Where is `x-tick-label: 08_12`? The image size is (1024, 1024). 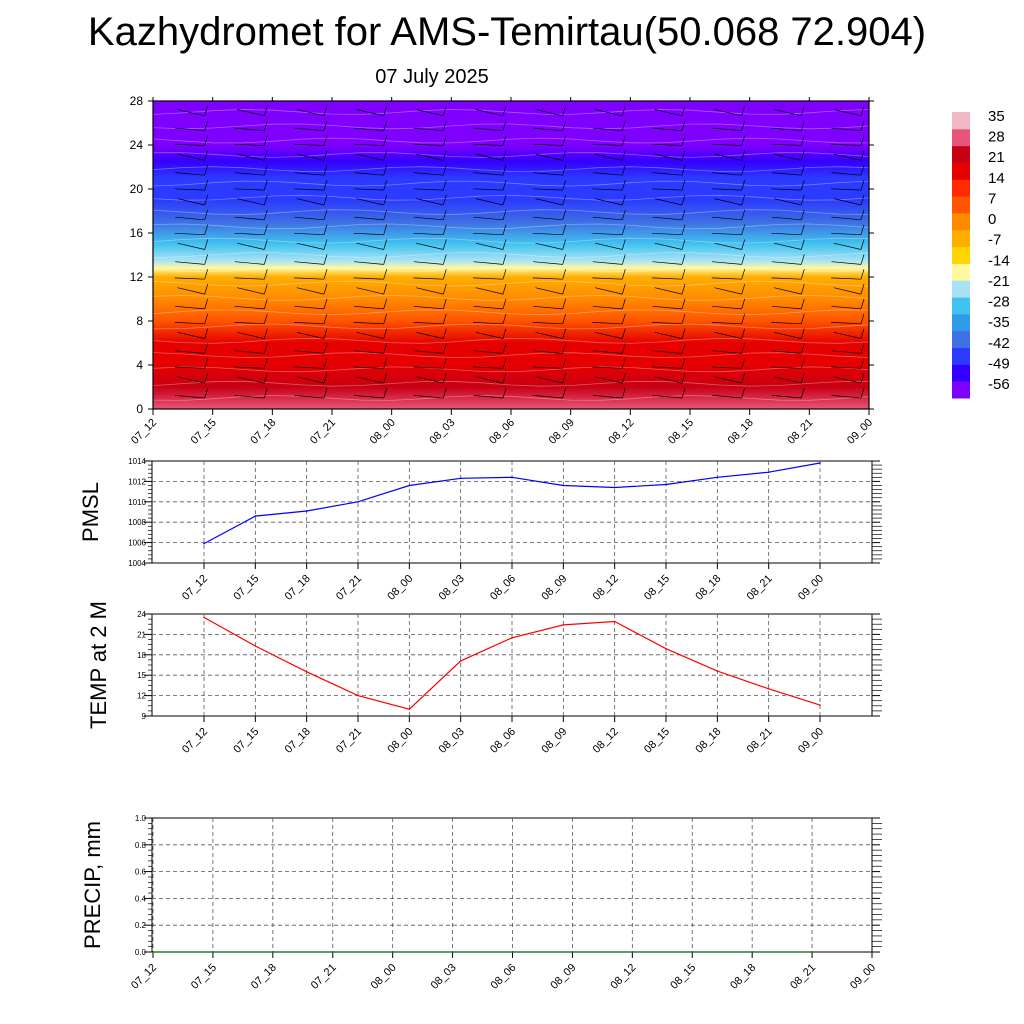 x-tick-label: 08_12 is located at coordinates (606, 588).